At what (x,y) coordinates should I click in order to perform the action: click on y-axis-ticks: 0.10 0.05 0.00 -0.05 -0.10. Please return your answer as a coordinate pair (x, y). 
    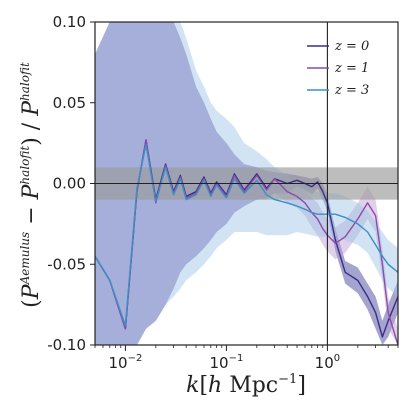
    Looking at the image, I should click on (71, 183).